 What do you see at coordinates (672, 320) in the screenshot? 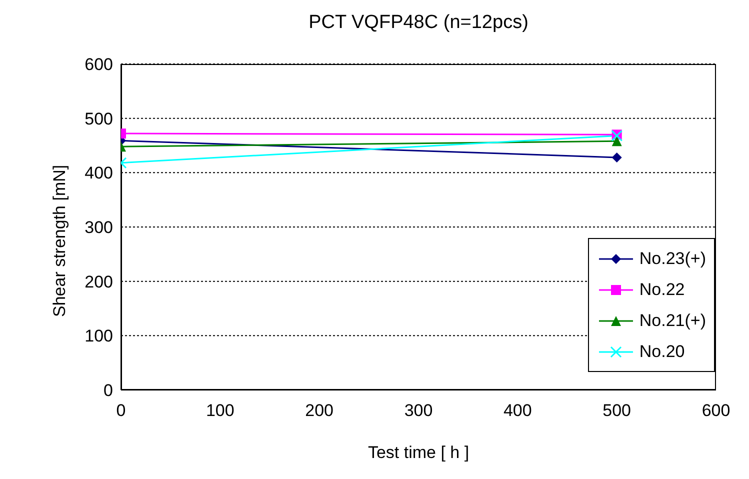
I see `legend-label: No.21(+)` at bounding box center [672, 320].